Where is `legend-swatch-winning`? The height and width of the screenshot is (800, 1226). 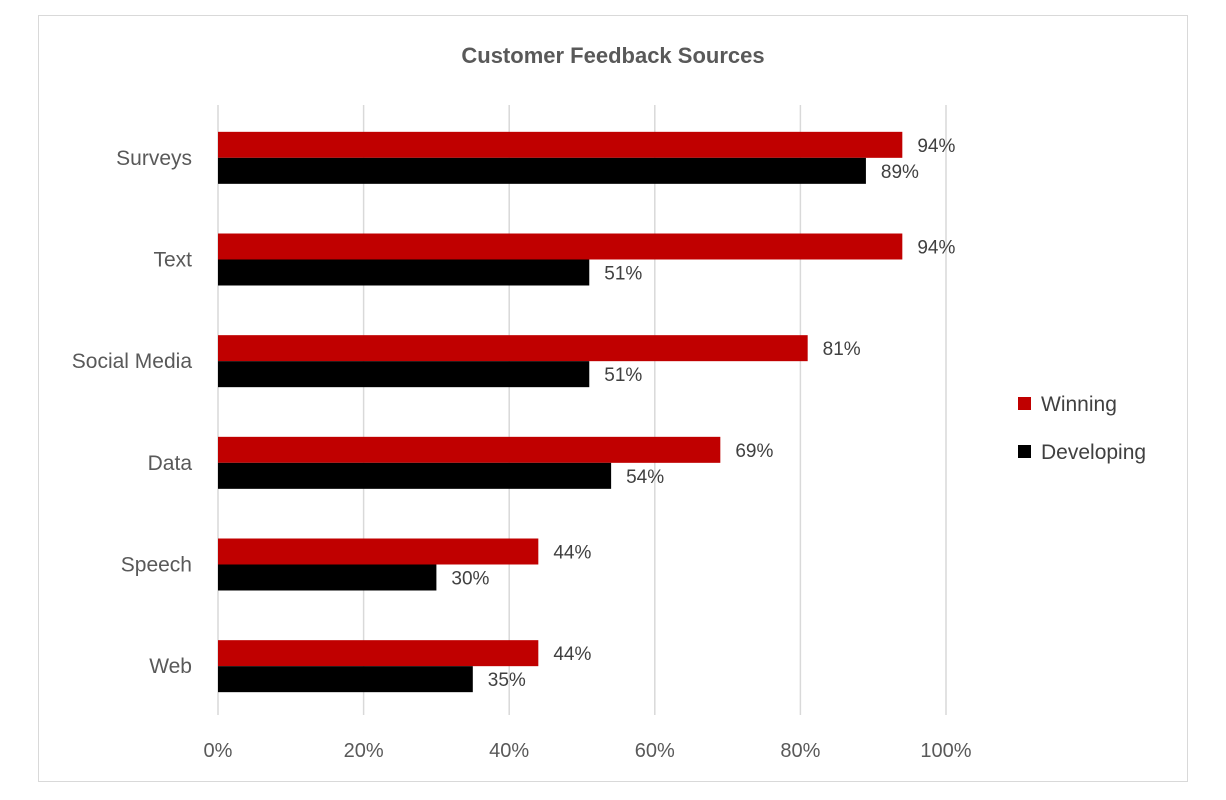 legend-swatch-winning is located at coordinates (1024, 403).